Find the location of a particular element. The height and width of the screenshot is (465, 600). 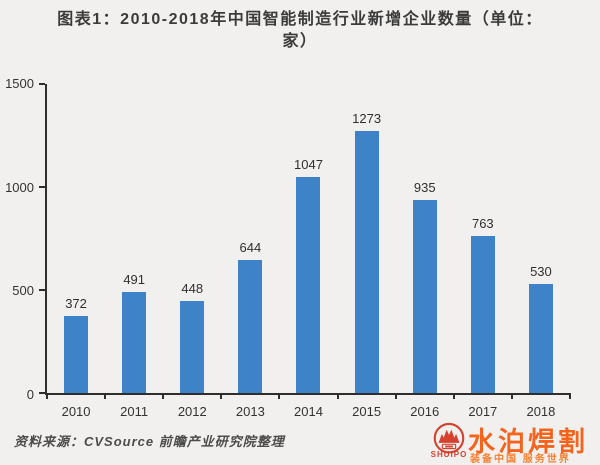

logo-brand-text: 水泊焊割 is located at coordinates (528, 442).